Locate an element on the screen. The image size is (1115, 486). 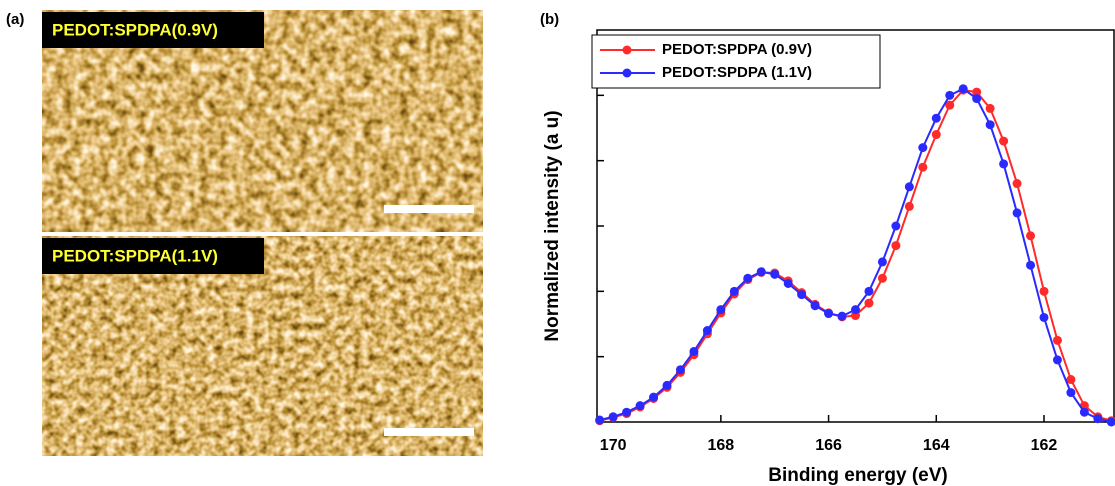
x-tick-label: 162 is located at coordinates (1044, 445).